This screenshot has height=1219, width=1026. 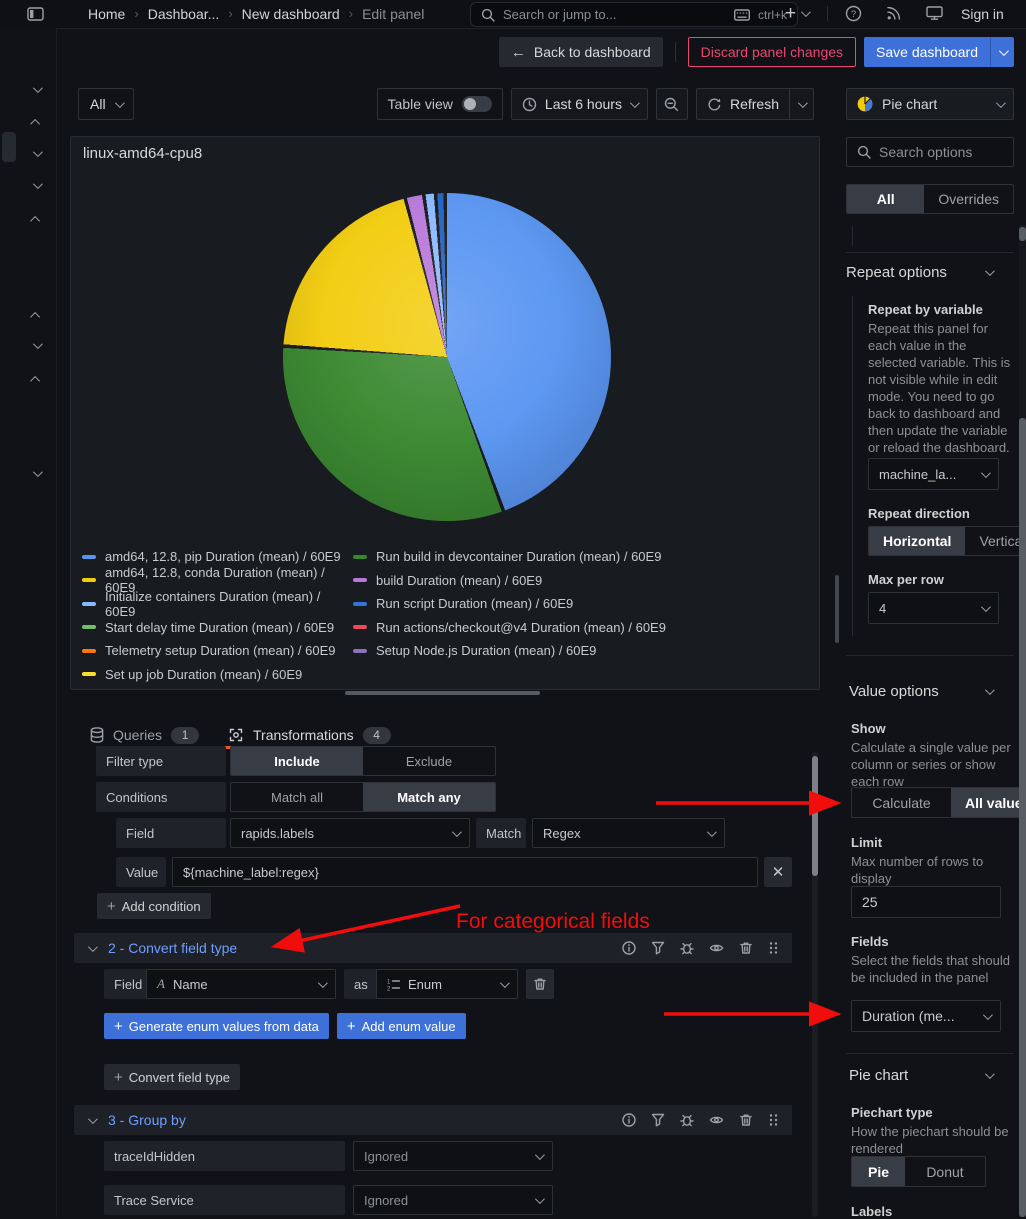 I want to click on splitter-drag-handle, so click(x=837, y=609).